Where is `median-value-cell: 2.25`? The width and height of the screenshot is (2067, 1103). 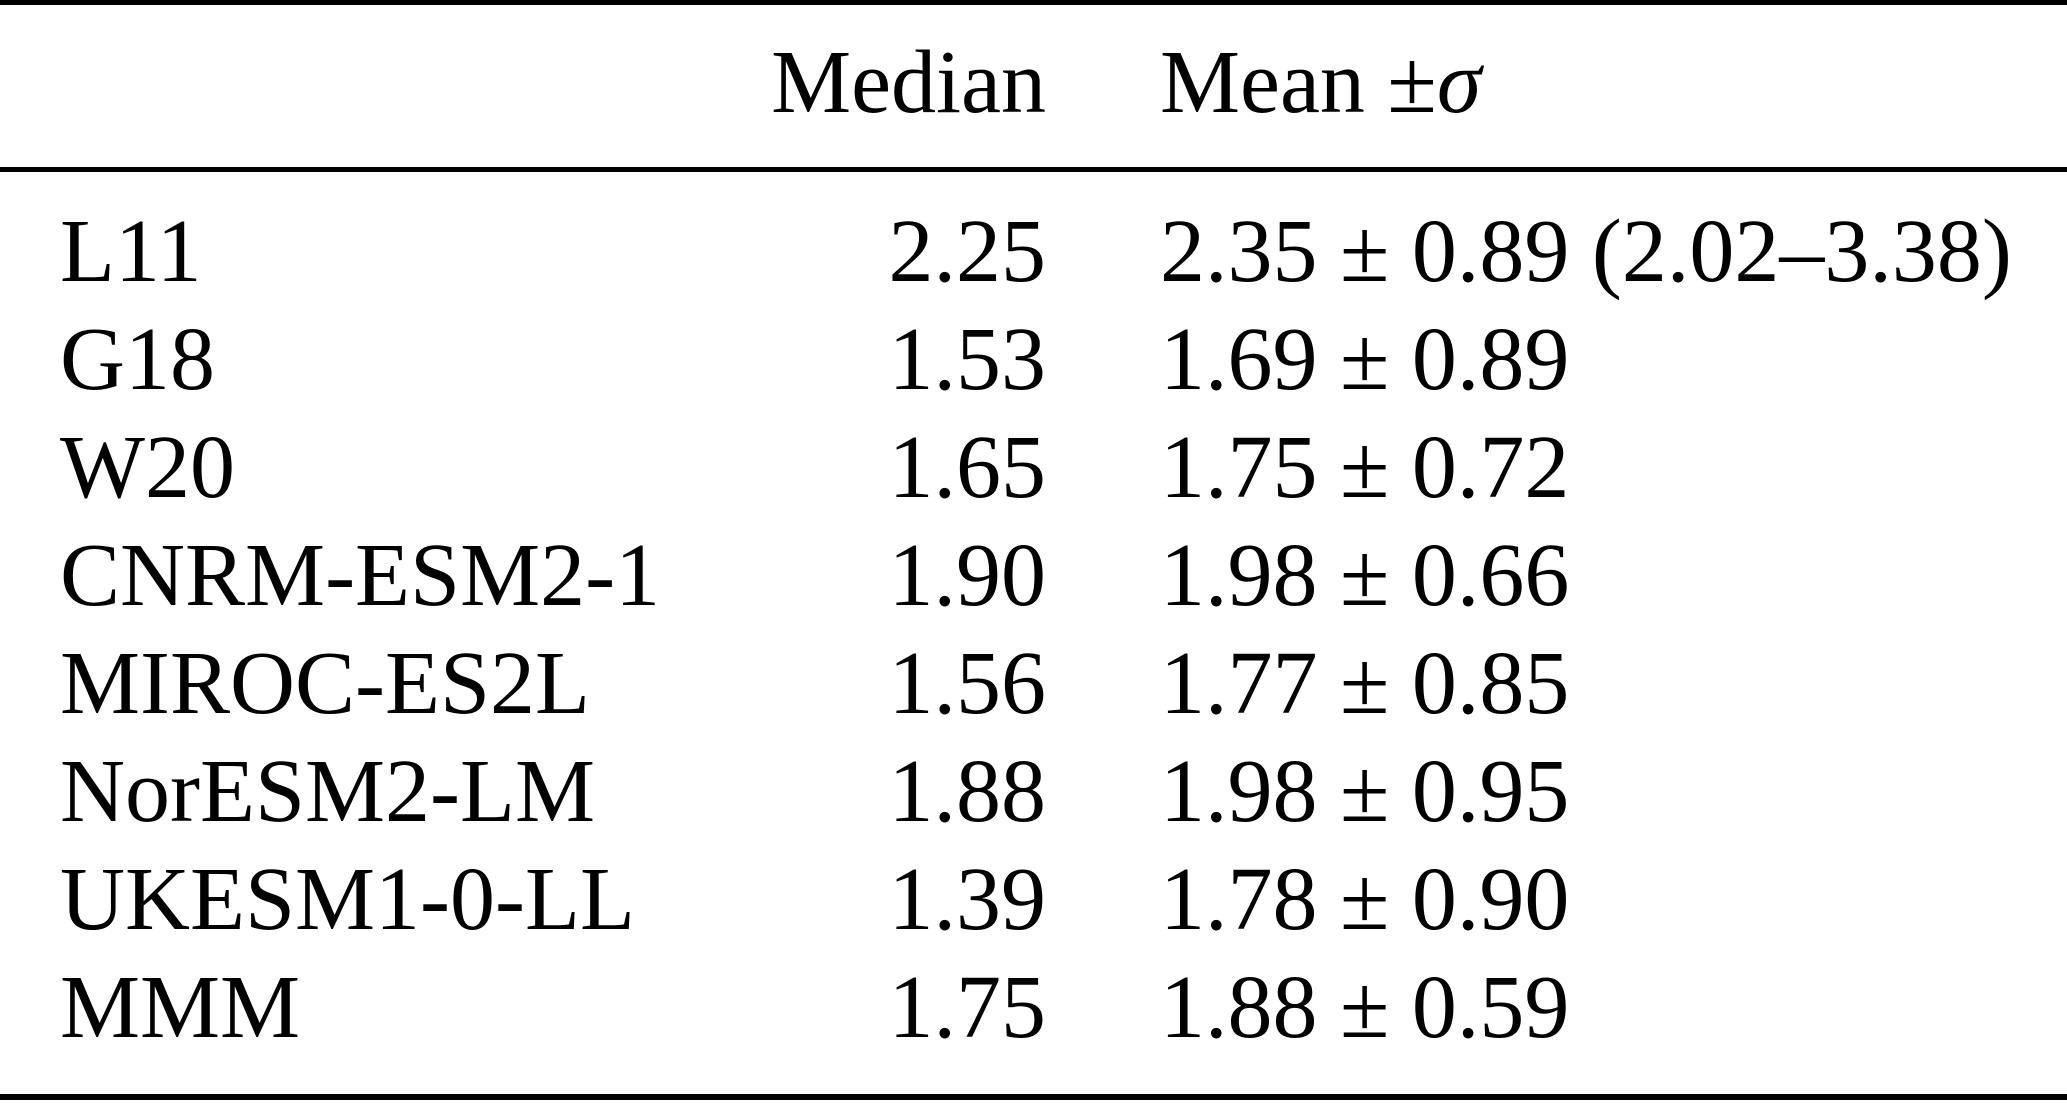 median-value-cell: 2.25 is located at coordinates (967, 251).